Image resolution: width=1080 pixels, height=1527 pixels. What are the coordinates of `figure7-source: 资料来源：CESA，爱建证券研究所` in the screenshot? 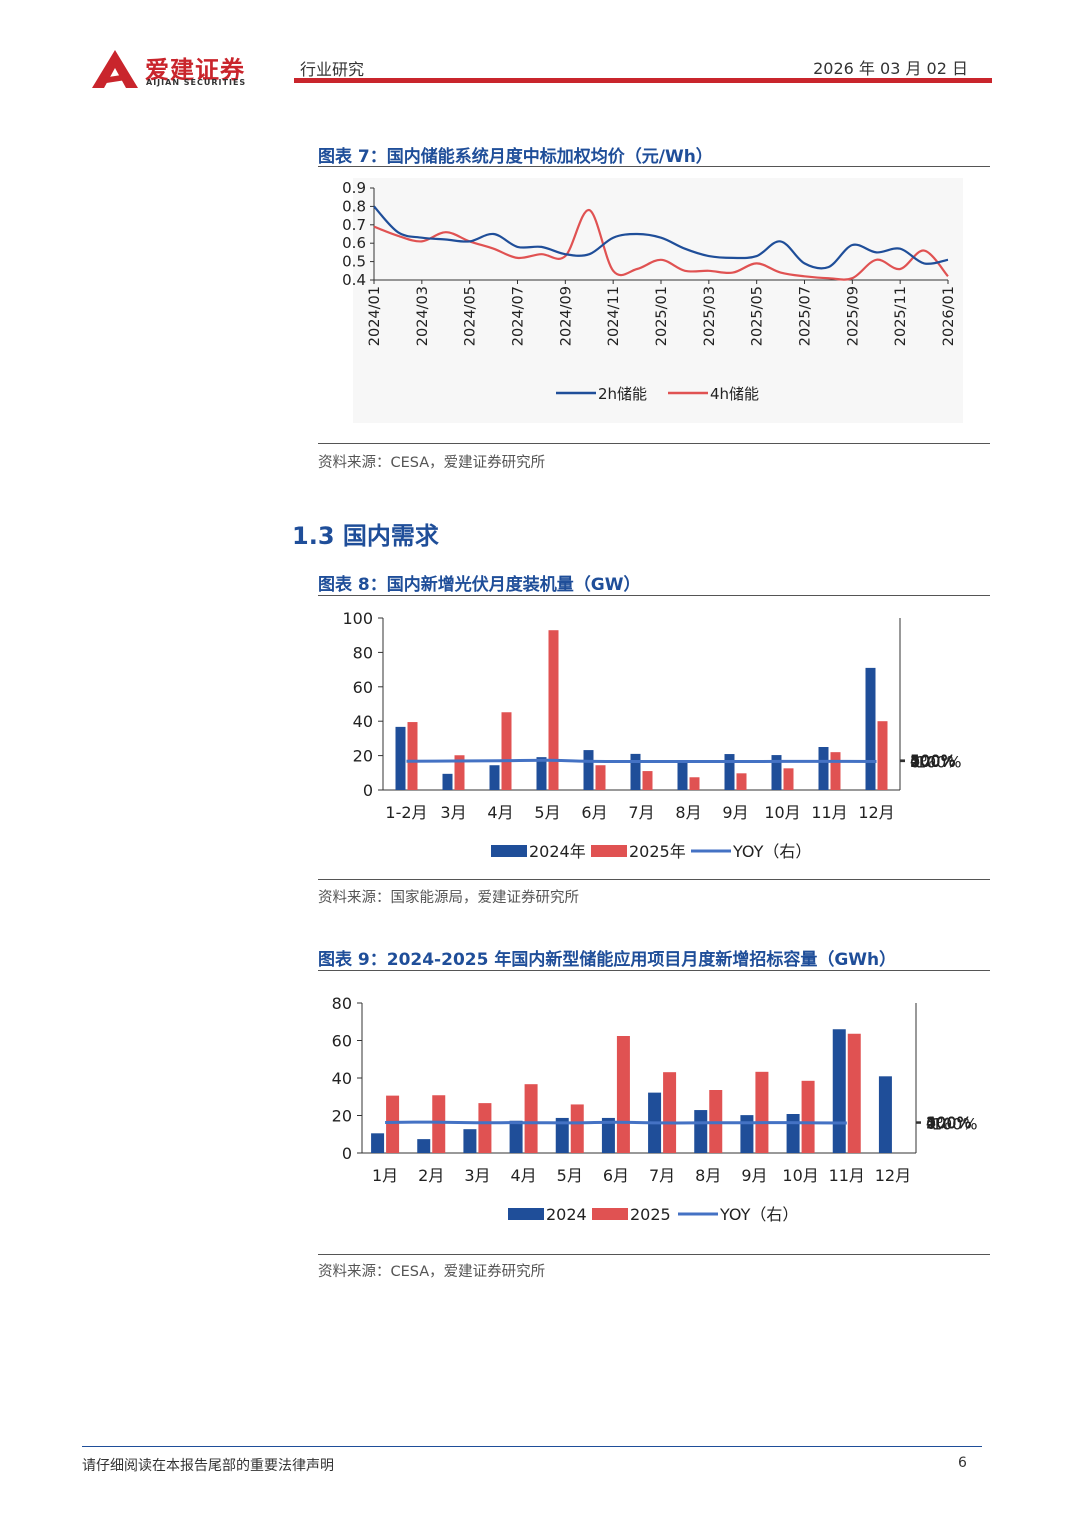 It's located at (432, 463).